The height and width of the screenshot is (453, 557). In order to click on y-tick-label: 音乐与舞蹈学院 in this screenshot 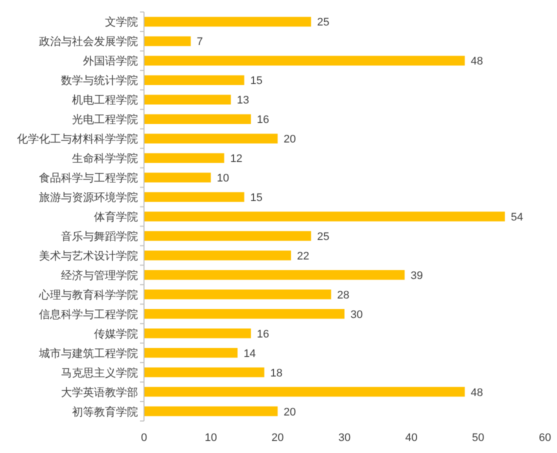, I will do `click(99, 236)`.